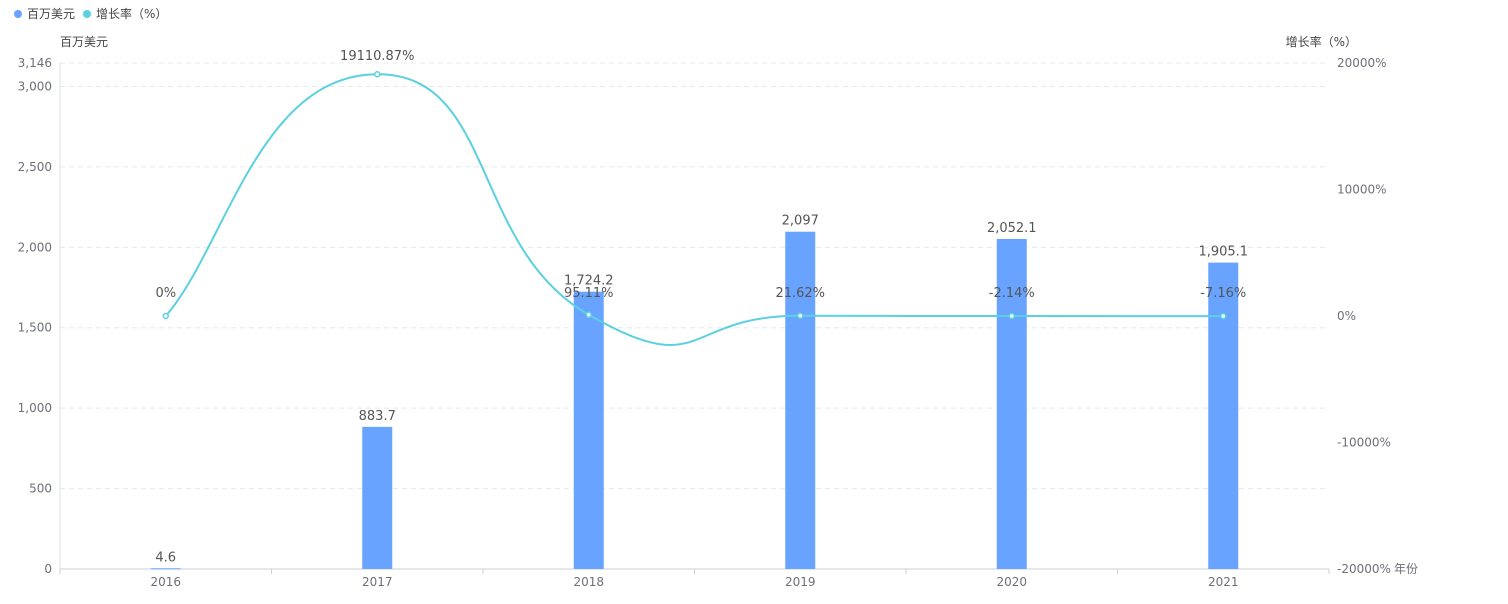 The height and width of the screenshot is (604, 1508). I want to click on legend-label: 增长率（%）, so click(131, 13).